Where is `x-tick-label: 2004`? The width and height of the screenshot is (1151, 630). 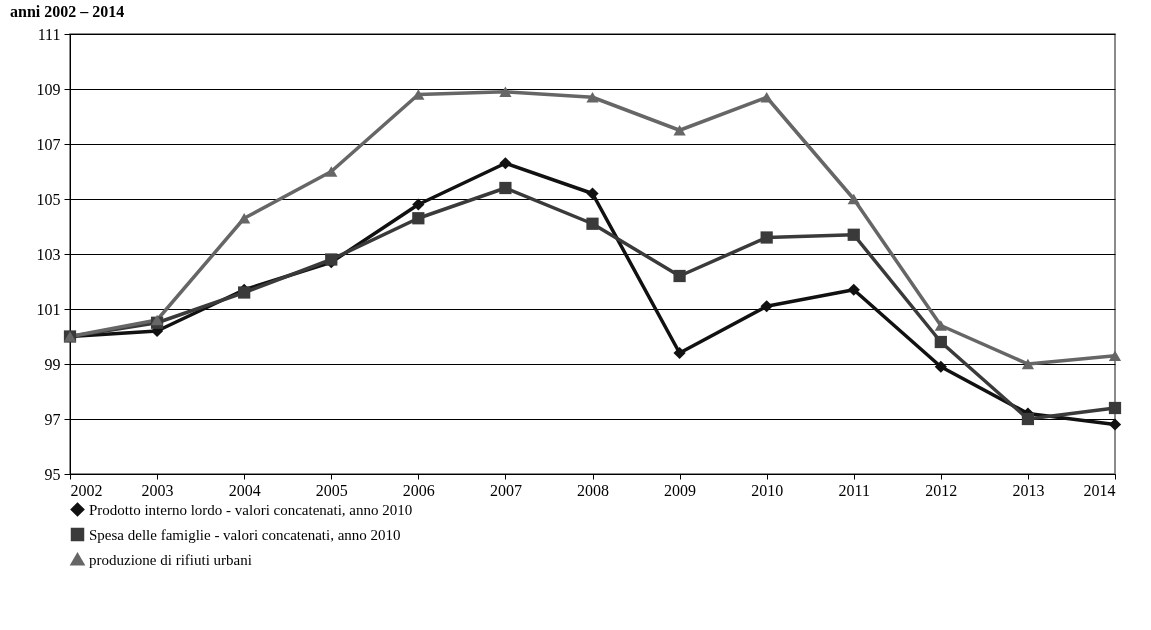
x-tick-label: 2004 is located at coordinates (244, 490).